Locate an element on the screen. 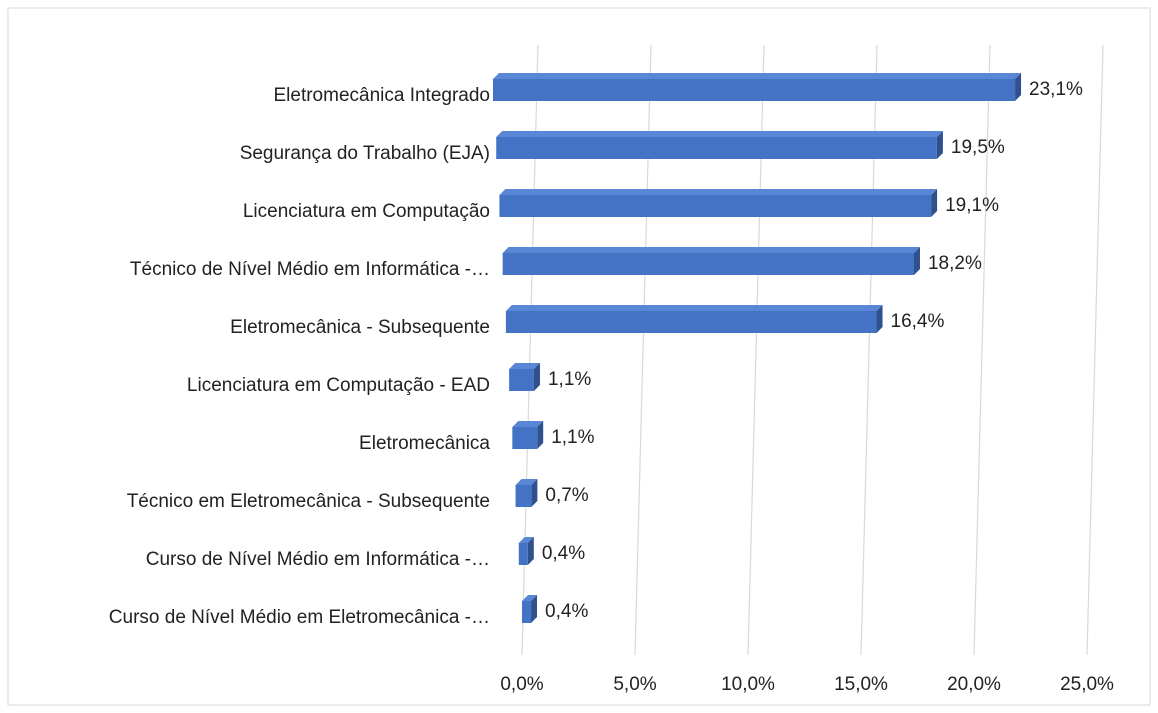  x-tick-label: 25,0% is located at coordinates (1087, 684).